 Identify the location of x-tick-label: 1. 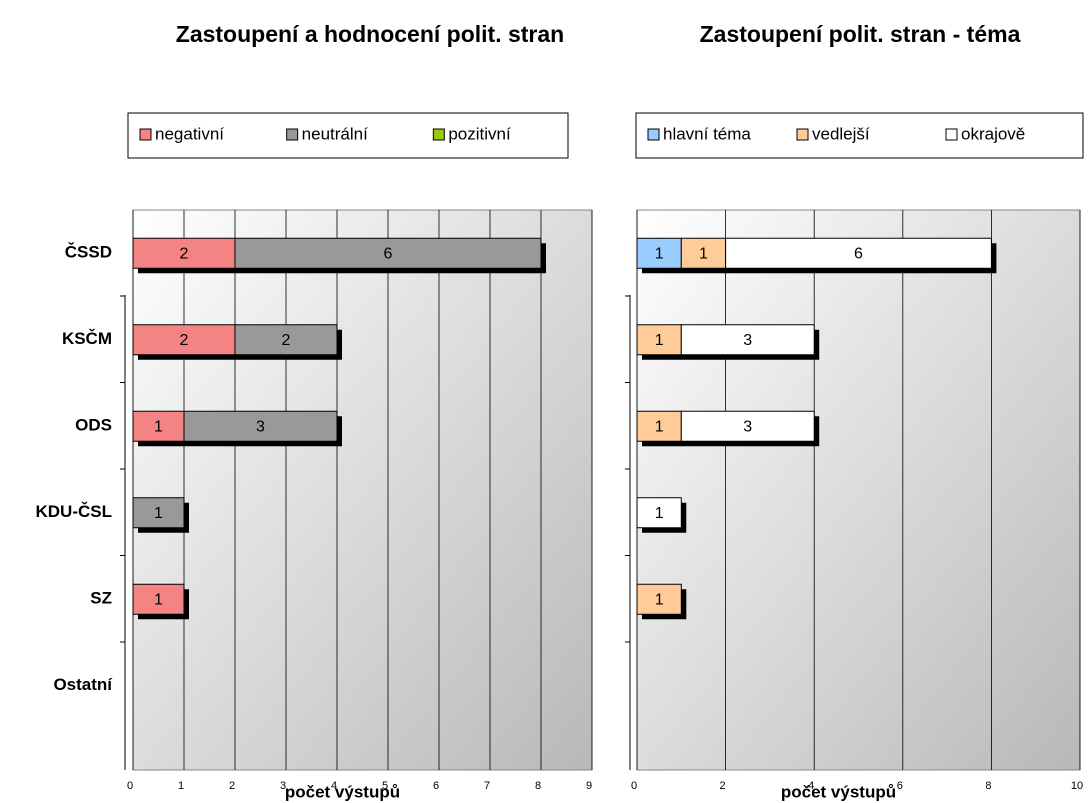
(181, 786).